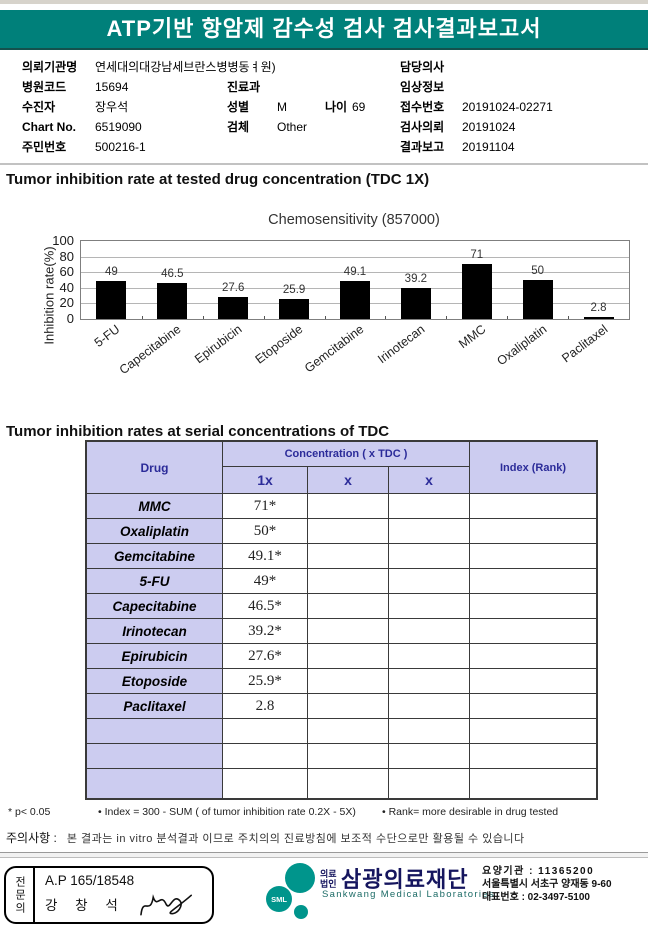 This screenshot has width=648, height=931. I want to click on sml-logo: SML, so click(290, 891).